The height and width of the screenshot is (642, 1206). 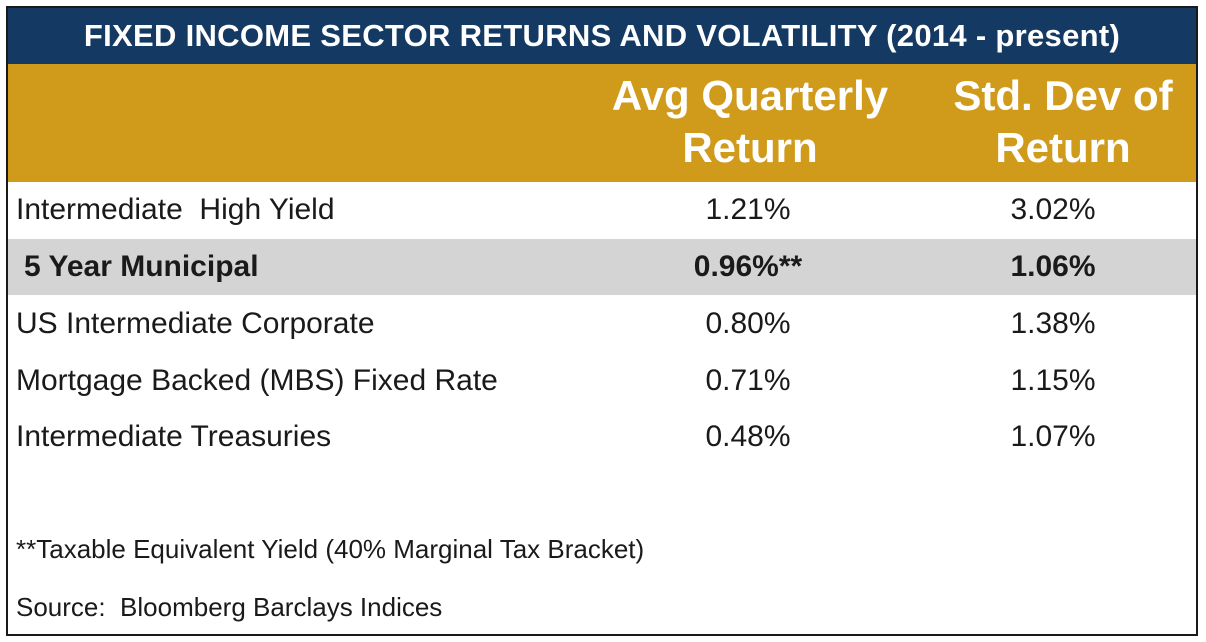 What do you see at coordinates (1053, 209) in the screenshot?
I see `row-std-dev: 3.02%` at bounding box center [1053, 209].